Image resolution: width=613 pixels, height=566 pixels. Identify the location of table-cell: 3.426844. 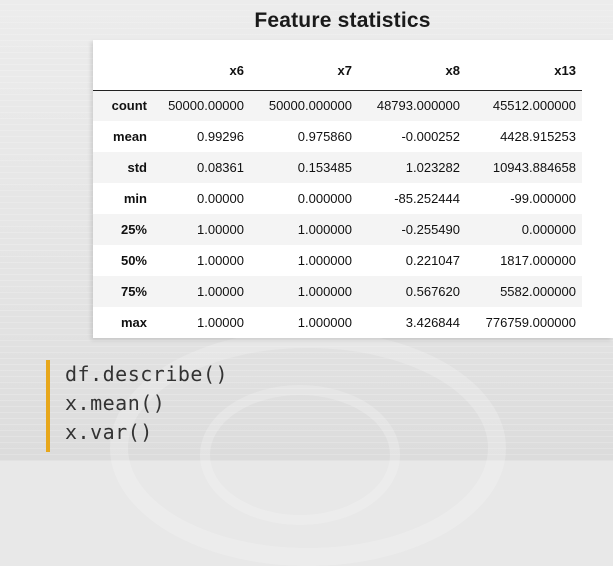
(432, 322).